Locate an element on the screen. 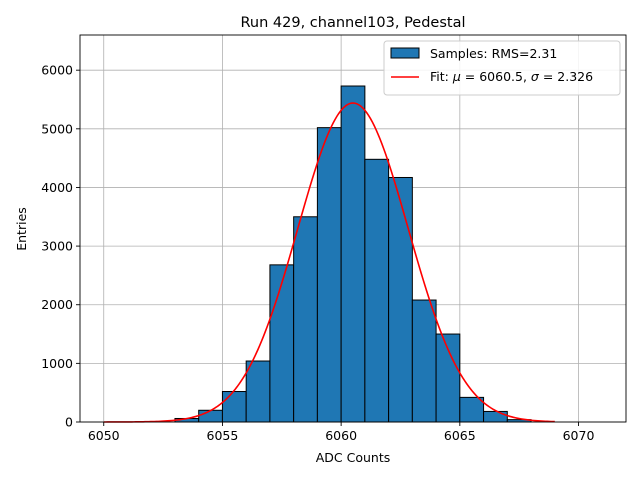 This screenshot has height=480, width=640. x-tick-label: 6065 is located at coordinates (460, 435).